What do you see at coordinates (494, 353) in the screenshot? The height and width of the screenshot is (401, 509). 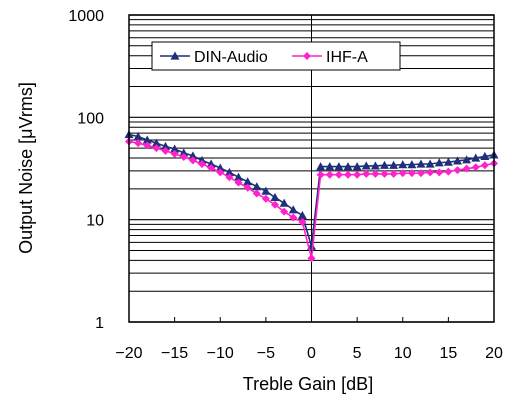 I see `x-tick-label: 20` at bounding box center [494, 353].